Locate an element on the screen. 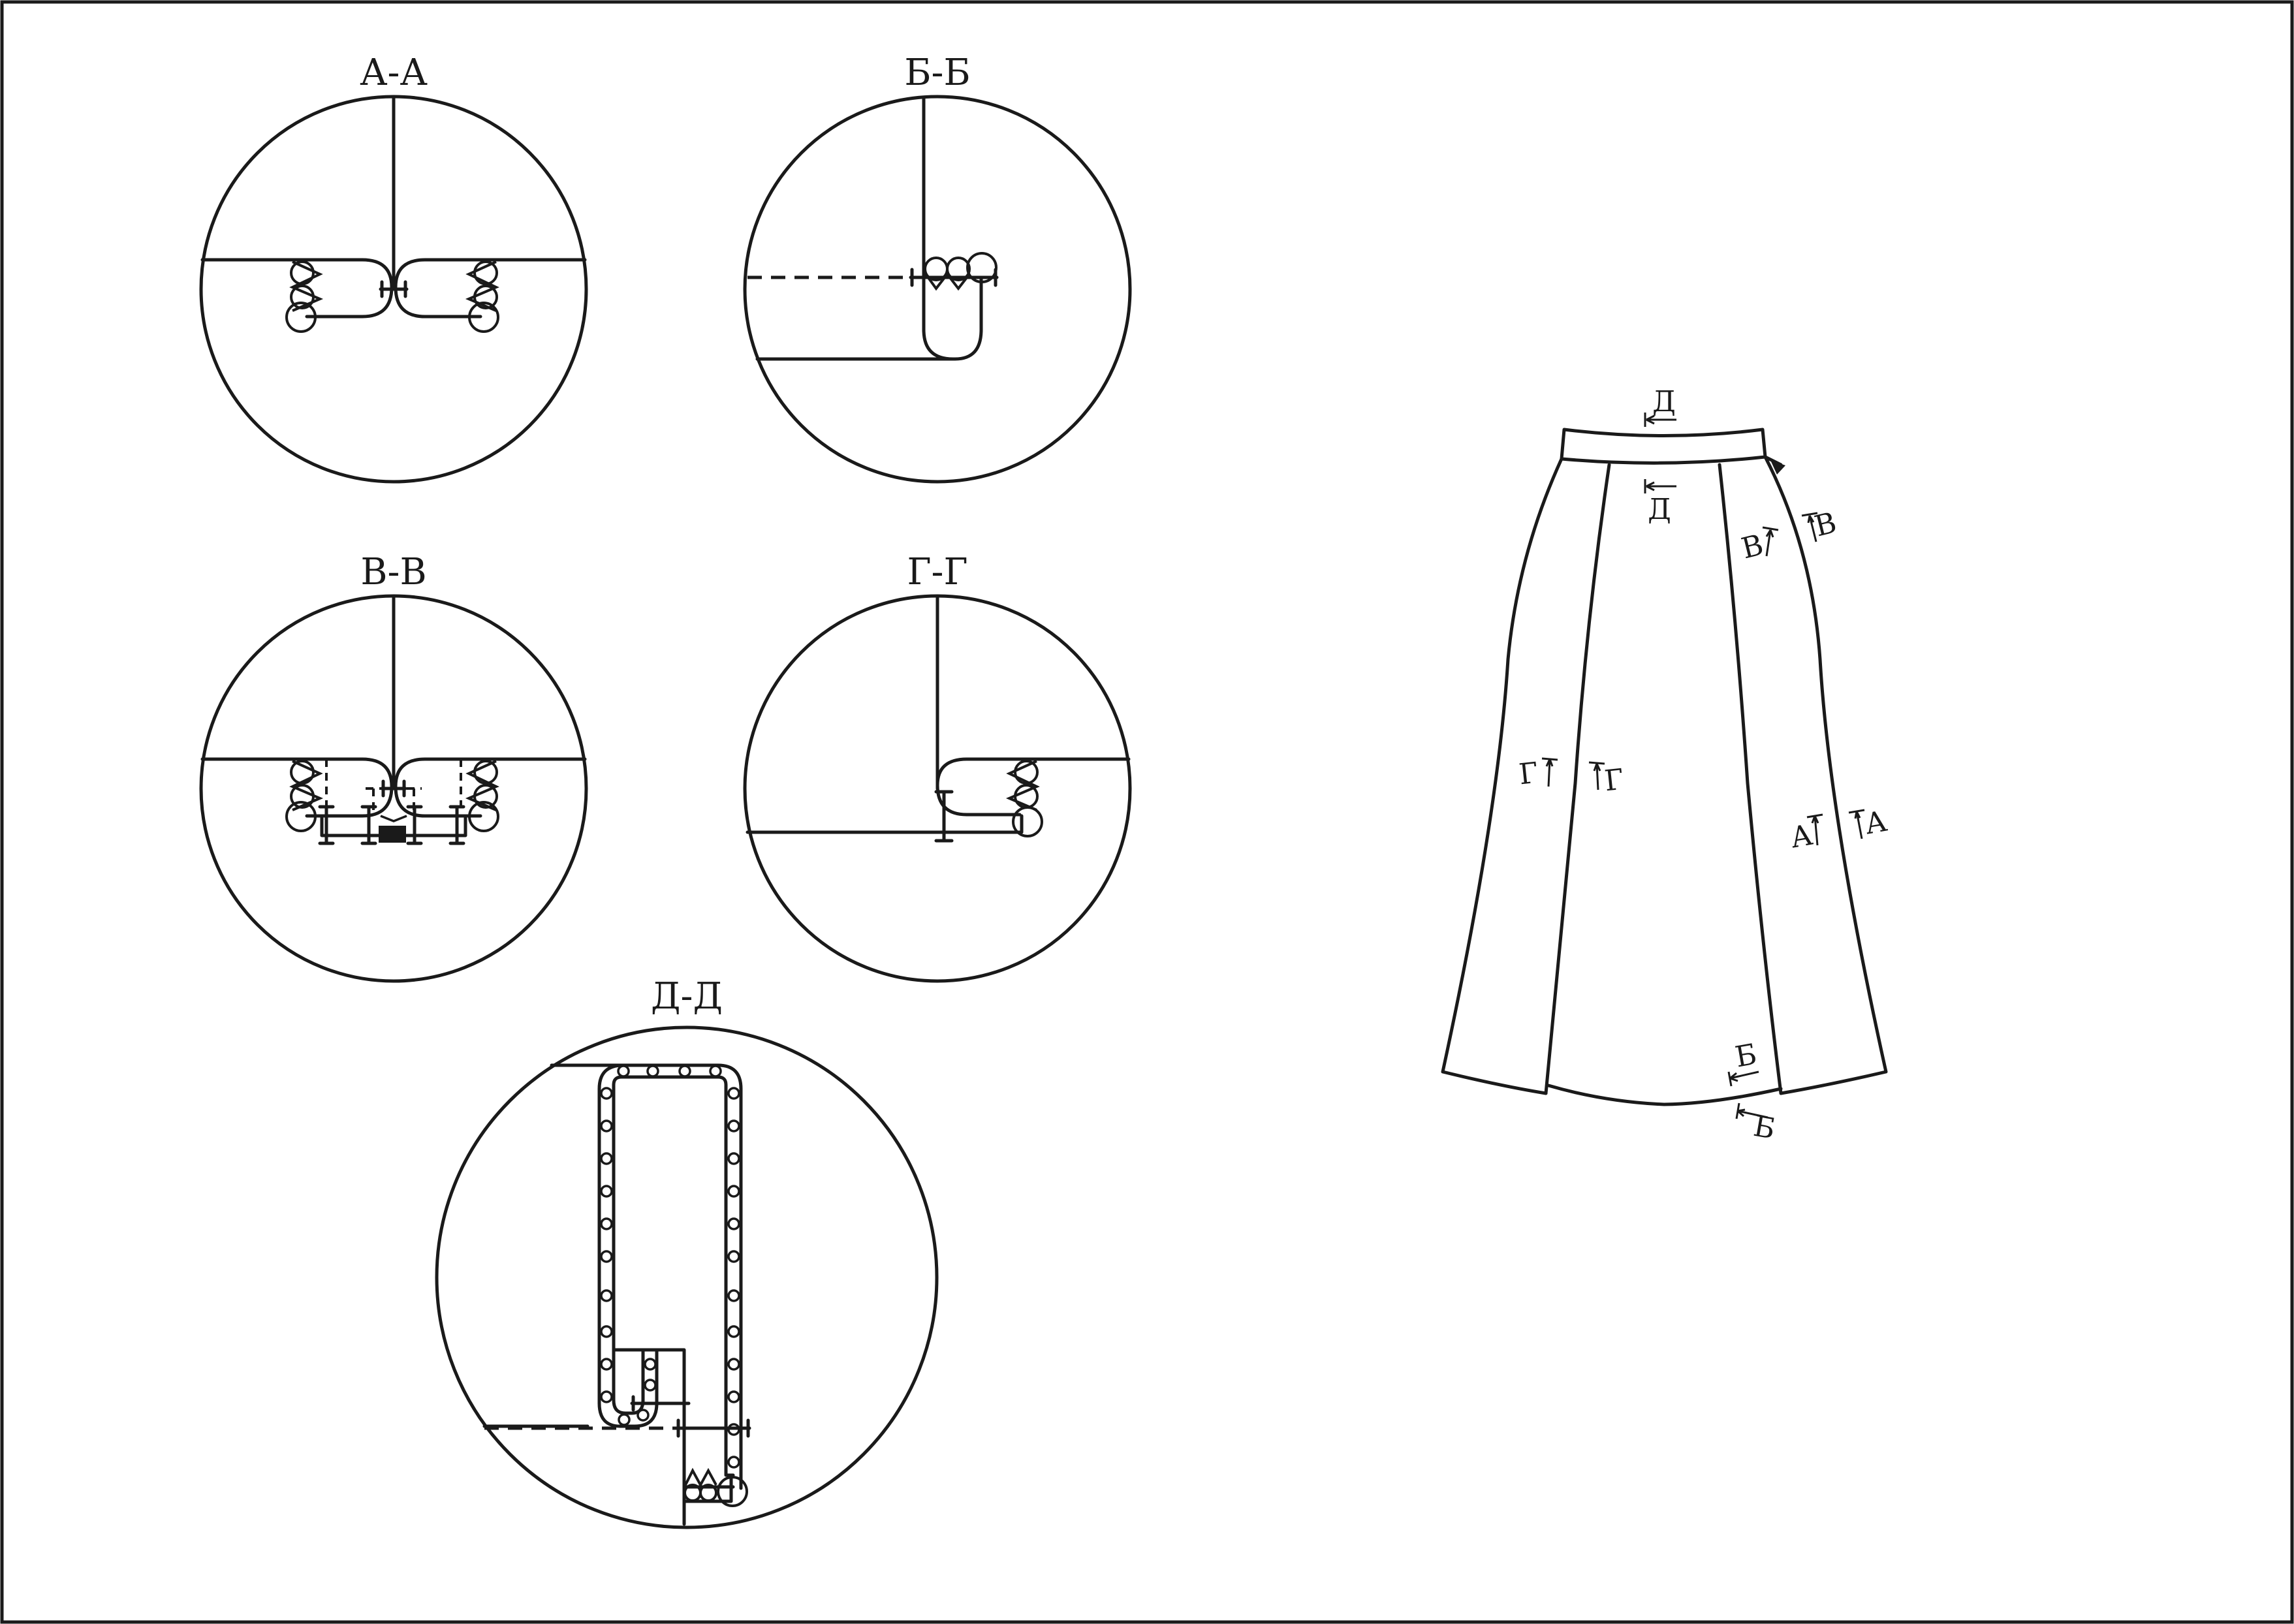 This screenshot has height=1624, width=2294. section-vv-title: В-В is located at coordinates (393, 572).